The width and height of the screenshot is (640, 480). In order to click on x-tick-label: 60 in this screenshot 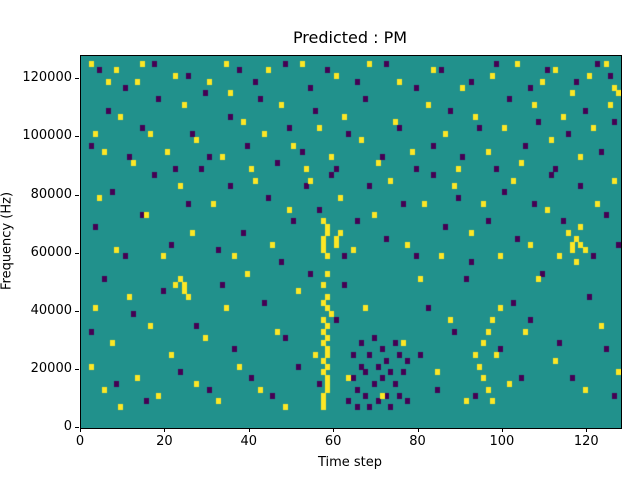, I will do `click(333, 441)`.